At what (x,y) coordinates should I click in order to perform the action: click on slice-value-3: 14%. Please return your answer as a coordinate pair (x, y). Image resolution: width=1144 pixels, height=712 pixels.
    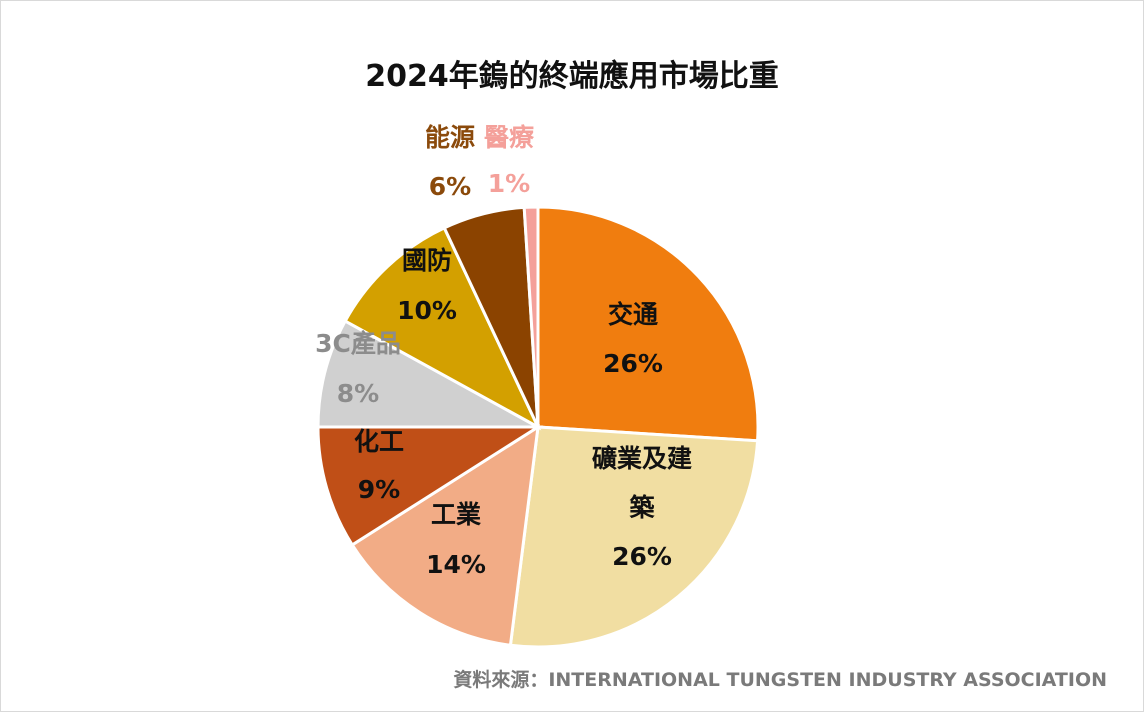
    Looking at the image, I should click on (456, 564).